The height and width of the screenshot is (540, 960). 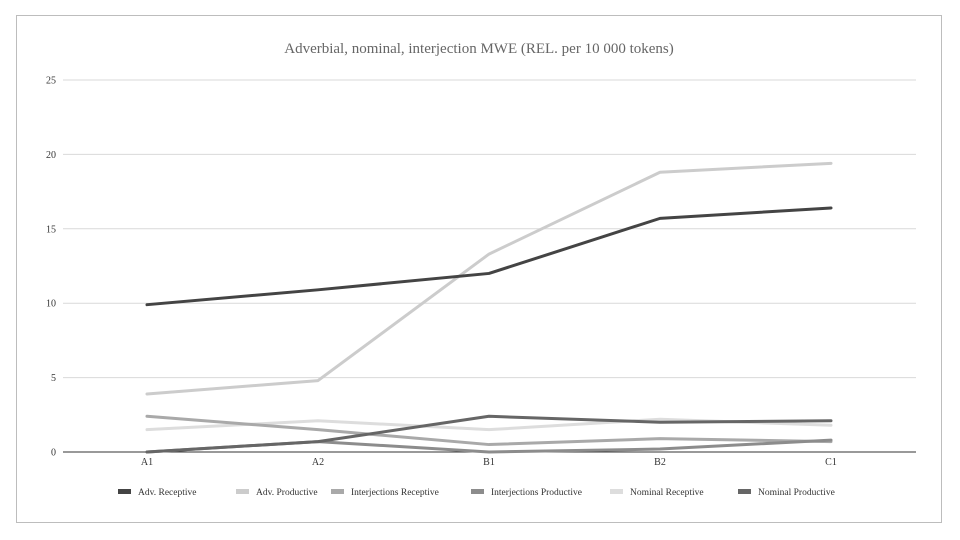 What do you see at coordinates (395, 493) in the screenshot?
I see `legend-label-interjections-receptive: Interjections Receptive` at bounding box center [395, 493].